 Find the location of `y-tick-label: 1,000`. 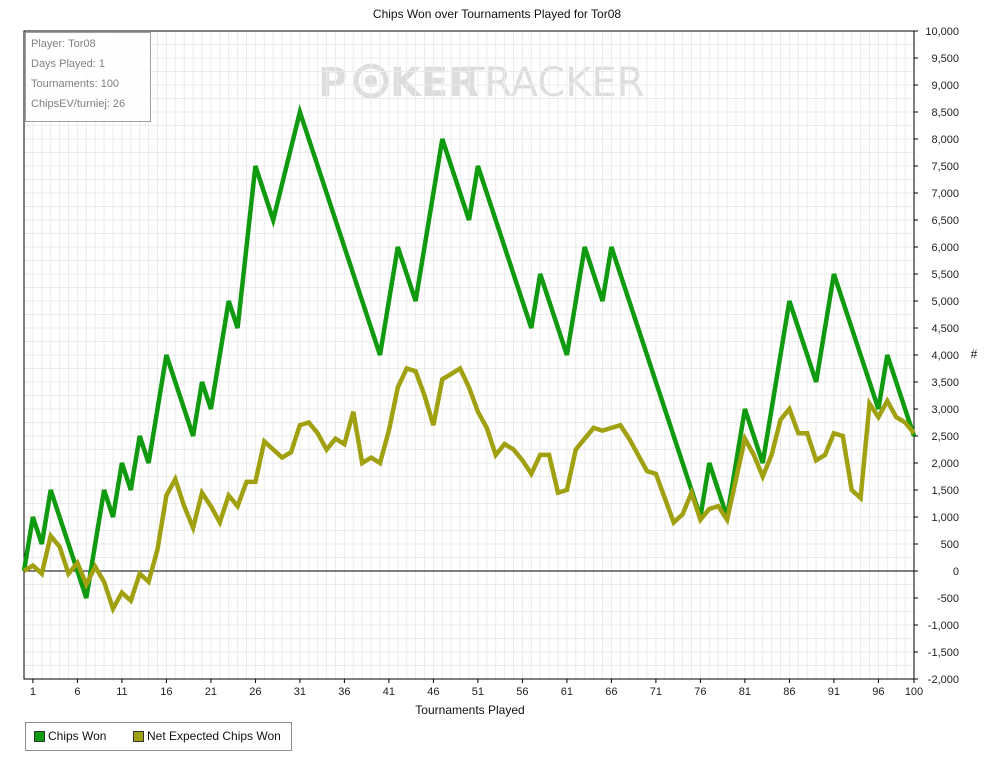

y-tick-label: 1,000 is located at coordinates (945, 518).